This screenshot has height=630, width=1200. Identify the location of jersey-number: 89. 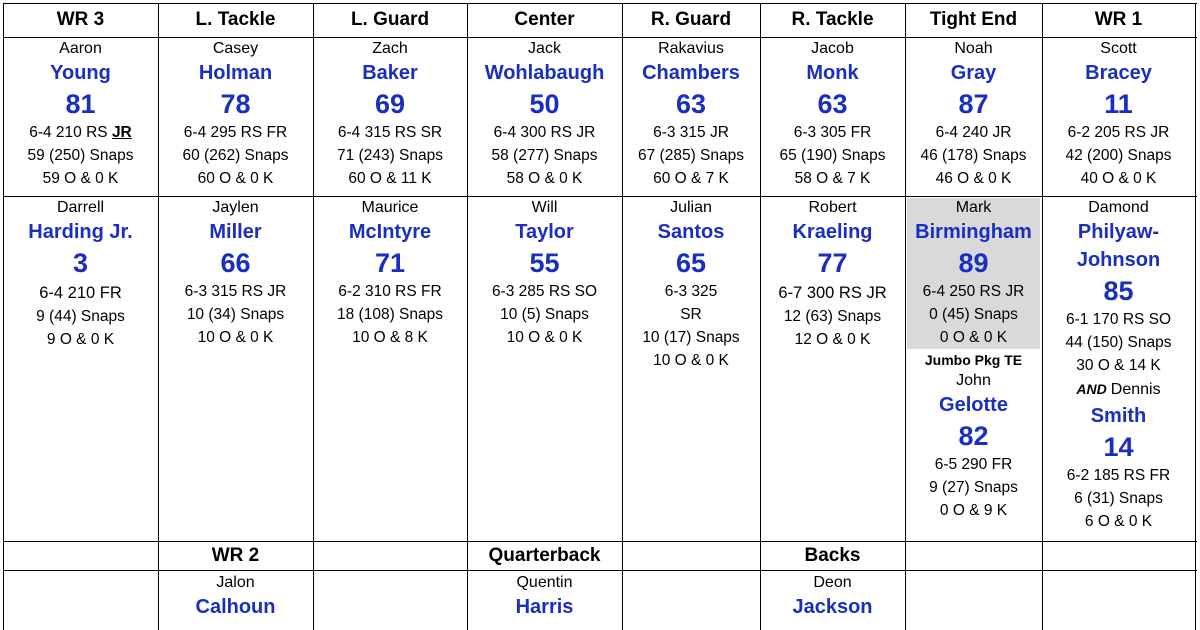
(973, 263).